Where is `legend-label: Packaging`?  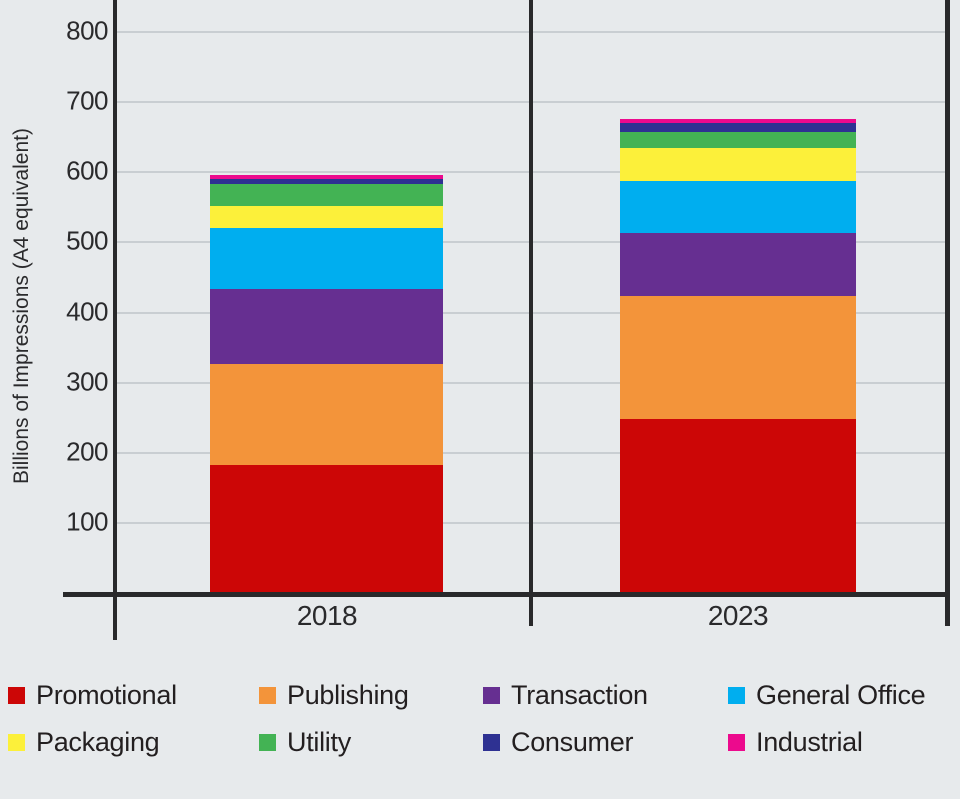
legend-label: Packaging is located at coordinates (98, 741).